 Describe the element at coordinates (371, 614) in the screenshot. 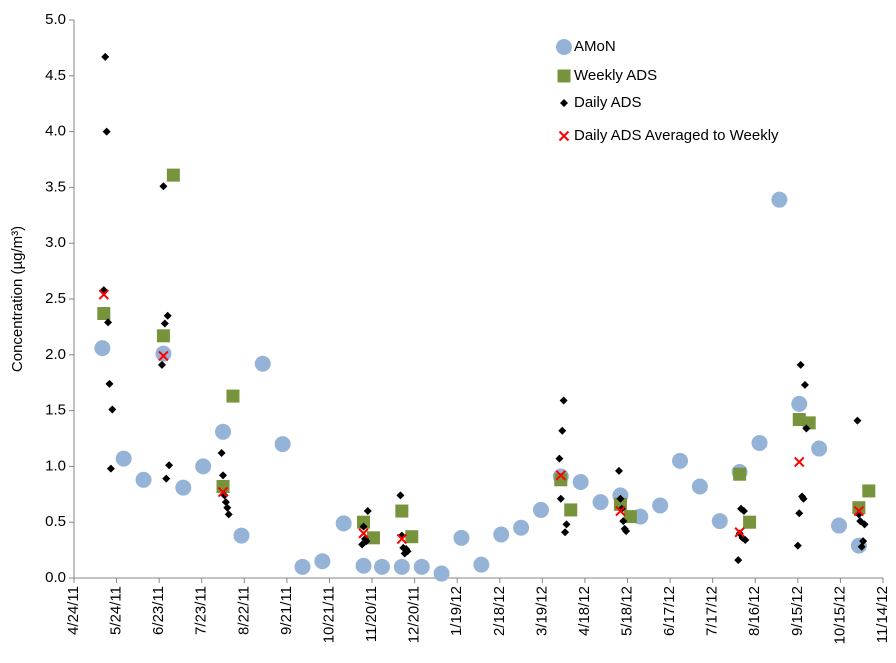

I see `x-tick-label: 11/20/11` at that location.